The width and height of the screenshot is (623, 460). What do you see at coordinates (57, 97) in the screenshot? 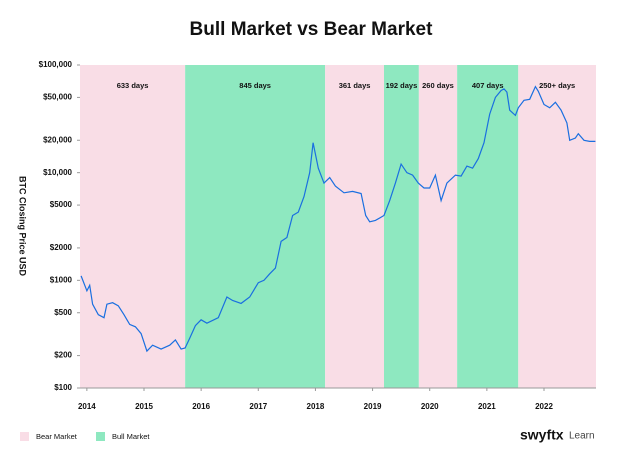
I see `y-tick-label: $50,000` at bounding box center [57, 97].